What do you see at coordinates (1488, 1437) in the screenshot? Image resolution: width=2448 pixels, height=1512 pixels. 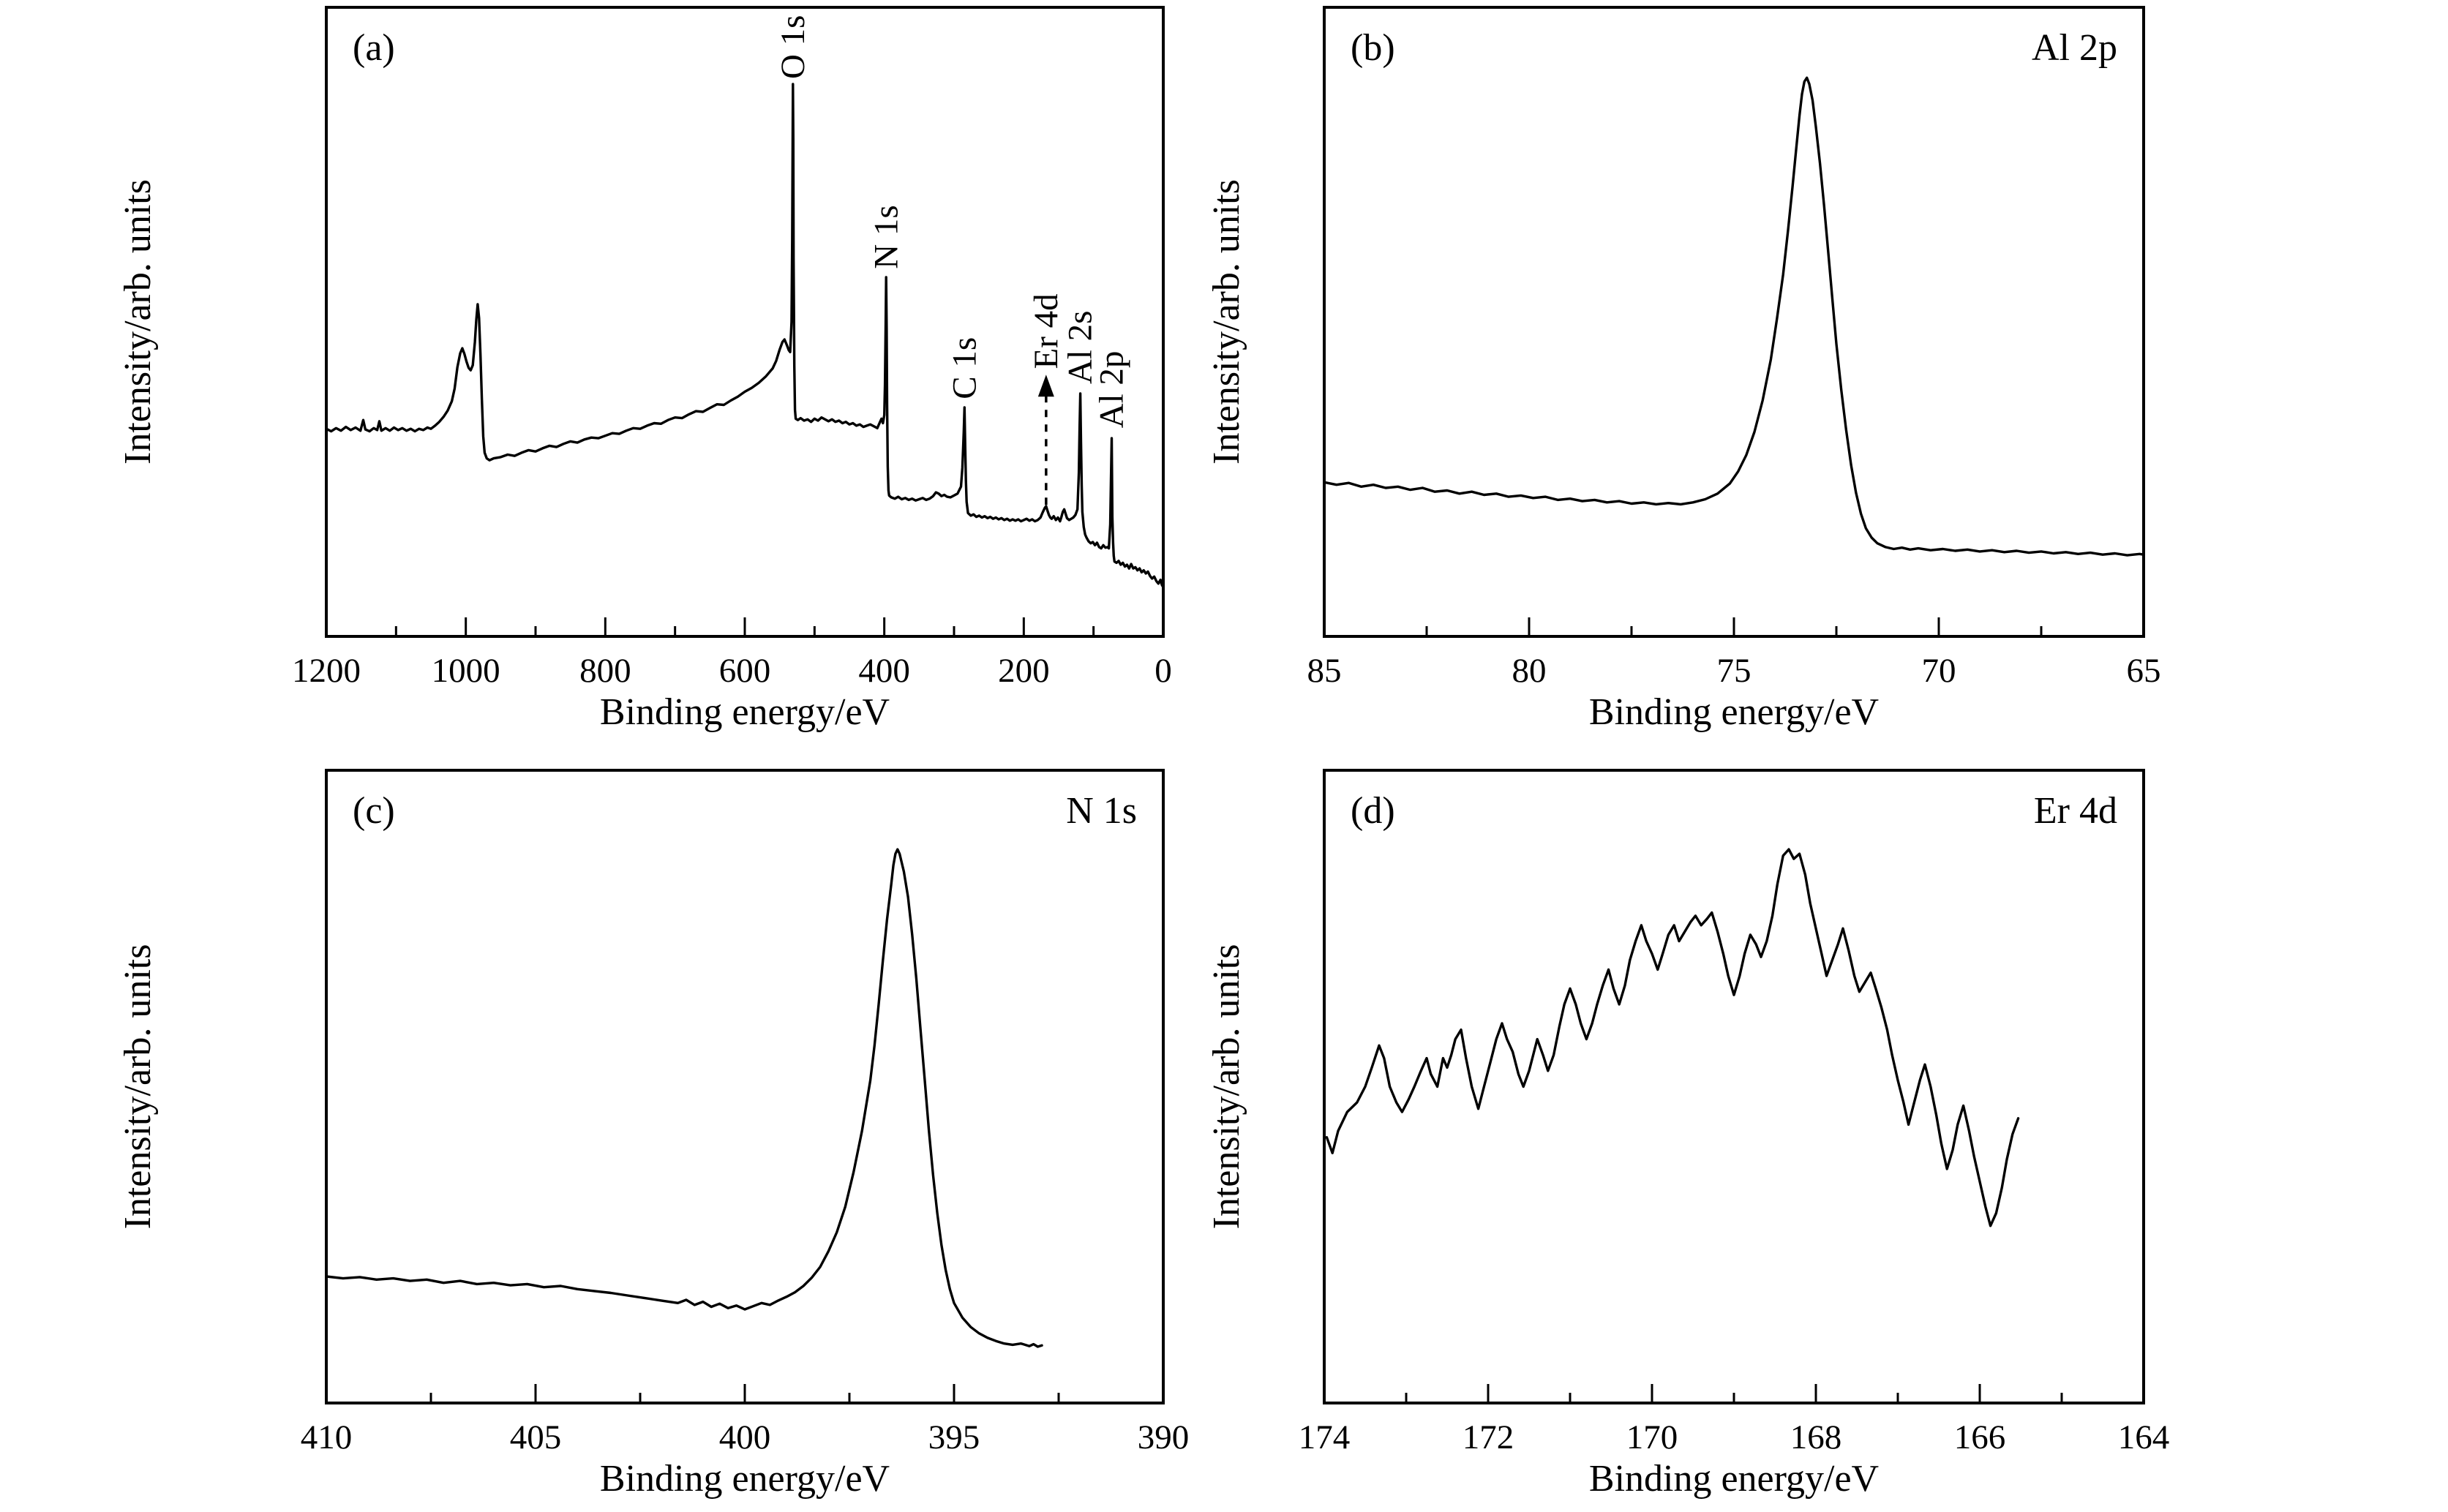 I see `x-tick-label-d: 172` at bounding box center [1488, 1437].